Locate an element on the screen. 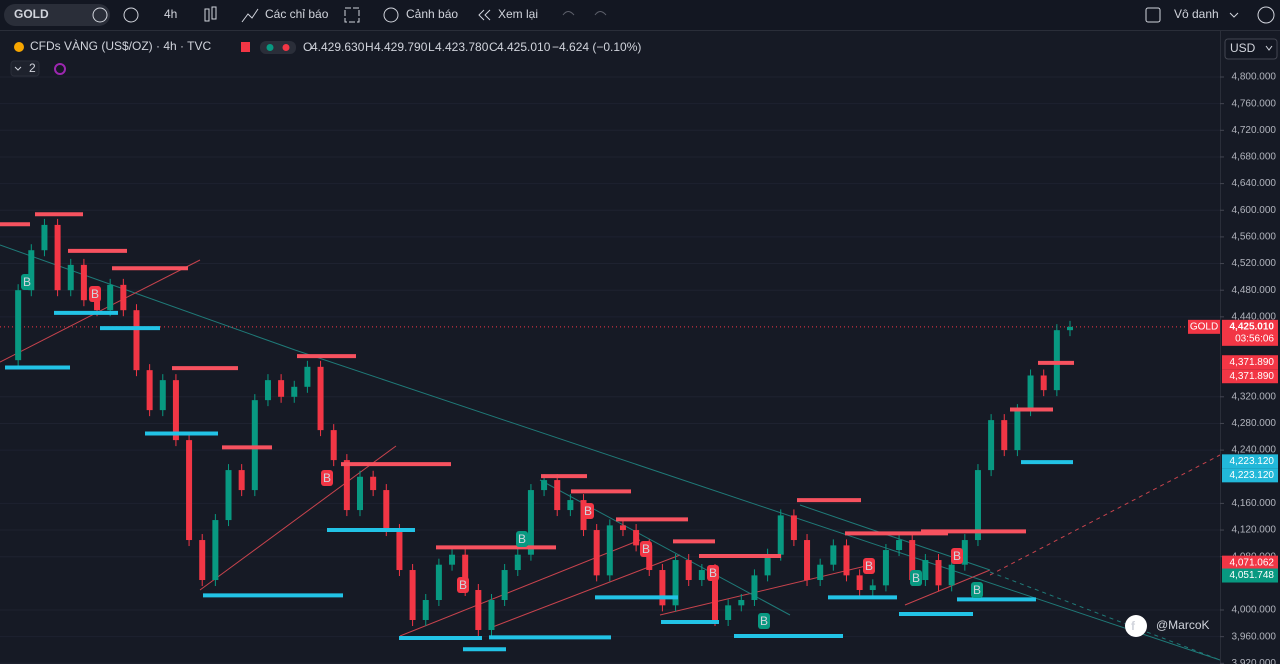 The image size is (1280, 664). price-tag-label: 4,223.120 is located at coordinates (1252, 475).